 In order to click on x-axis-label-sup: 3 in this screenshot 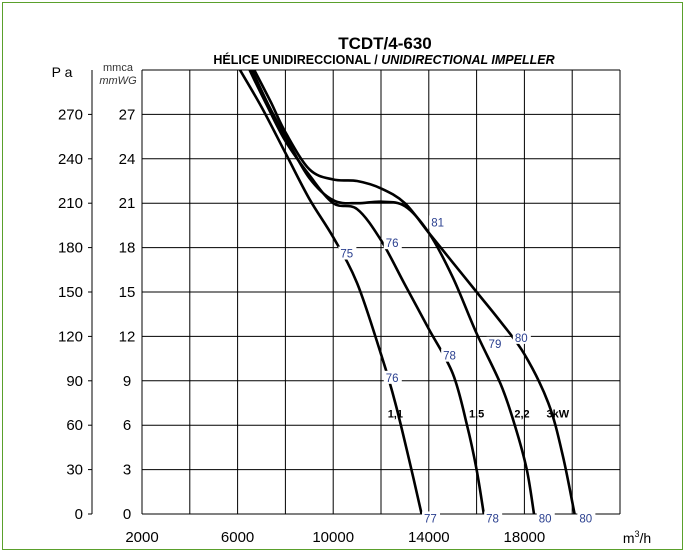, I will do `click(636, 534)`.